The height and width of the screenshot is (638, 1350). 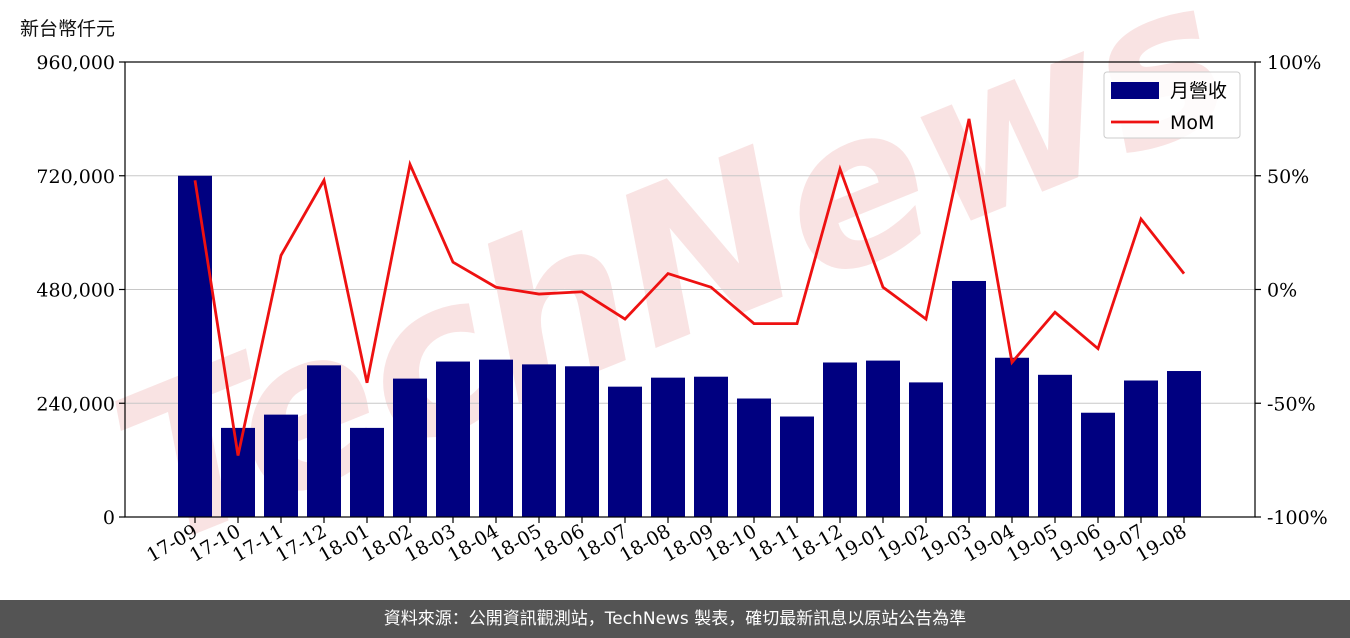 I want to click on left-tick-label: 240,000, so click(x=75, y=404).